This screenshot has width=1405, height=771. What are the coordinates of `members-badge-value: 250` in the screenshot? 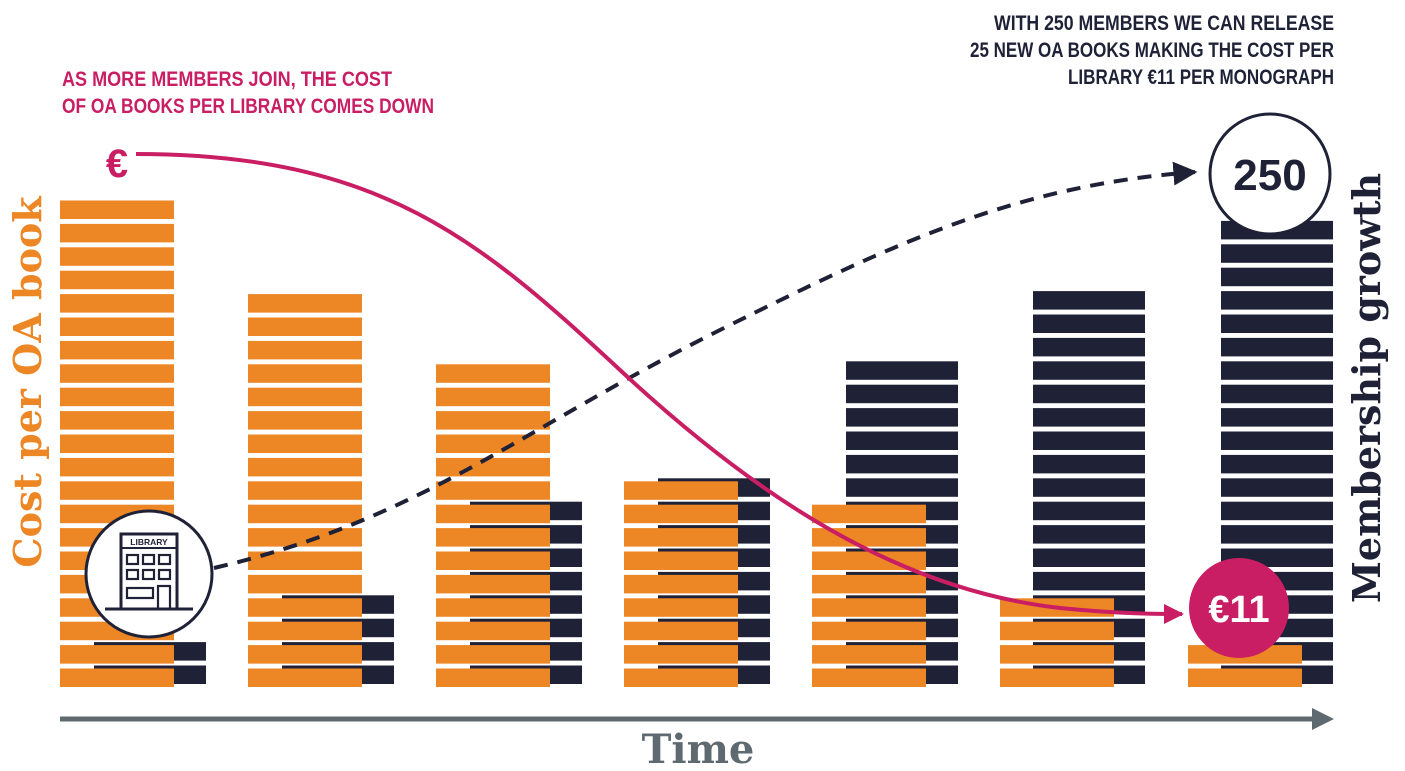 It's located at (1269, 175).